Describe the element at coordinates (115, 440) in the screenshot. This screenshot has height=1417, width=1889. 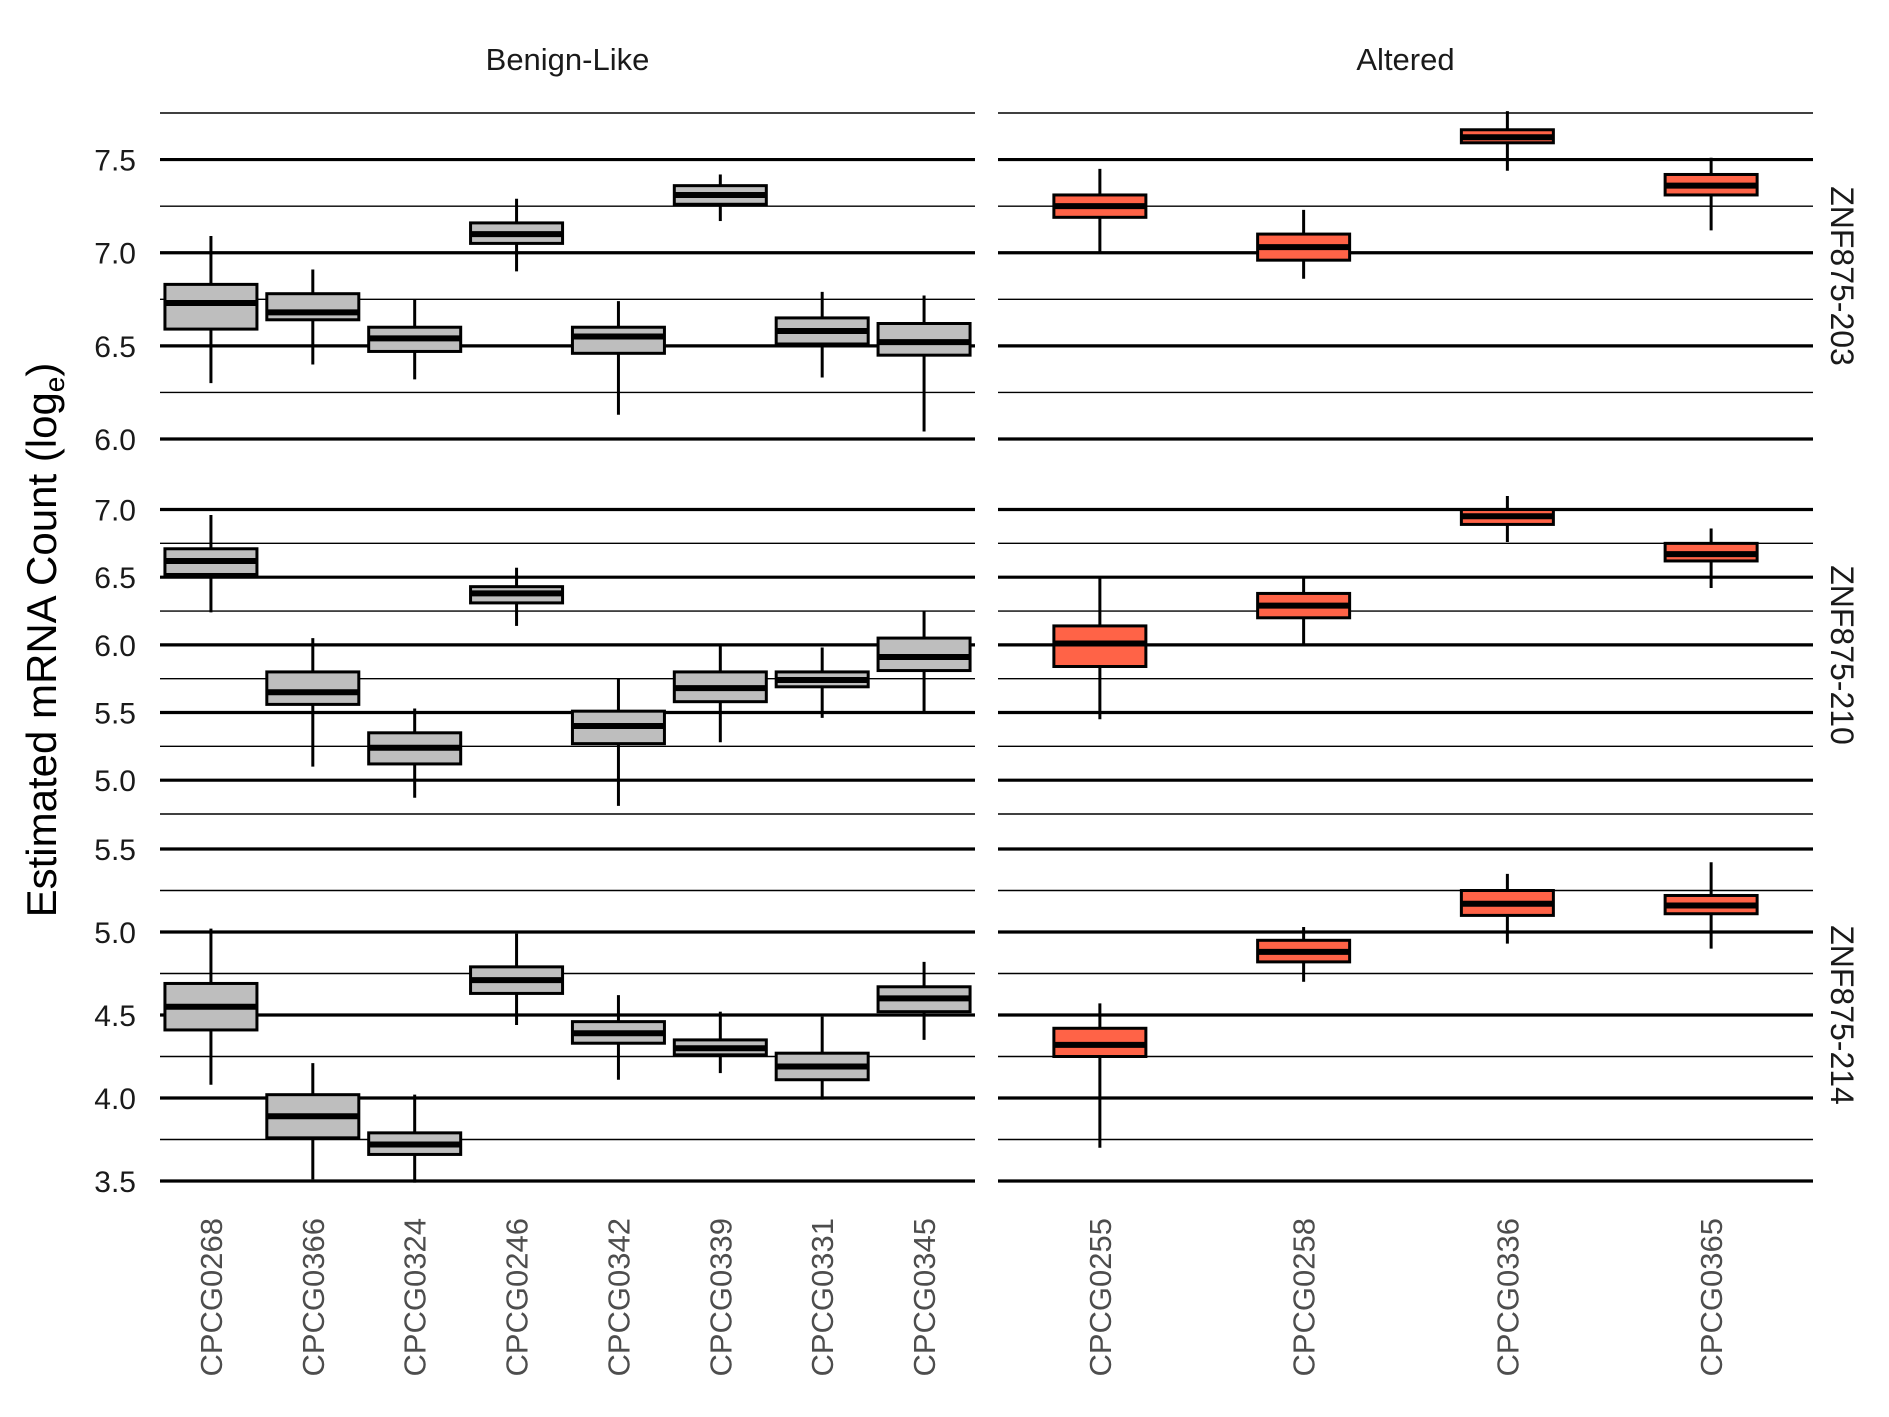
I see `y-tick-label-r0-0: 6.0` at that location.